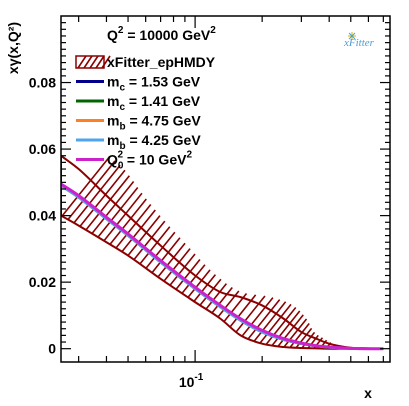 This screenshot has width=409, height=406. What do you see at coordinates (154, 142) in the screenshot?
I see `legend-label: mb = 4.25 GeV` at bounding box center [154, 142].